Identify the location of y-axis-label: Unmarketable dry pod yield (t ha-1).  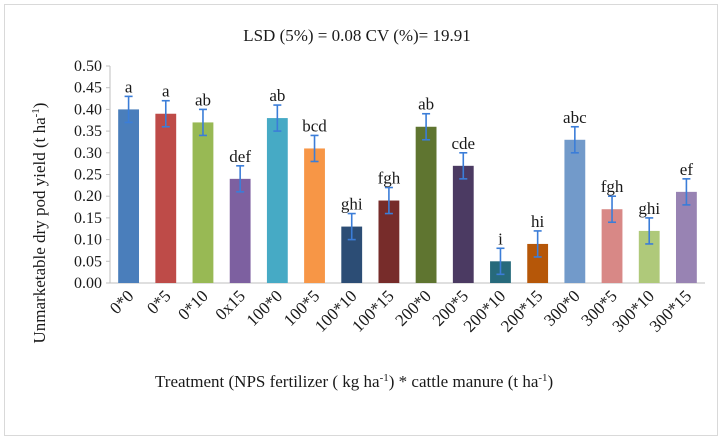
(39, 223).